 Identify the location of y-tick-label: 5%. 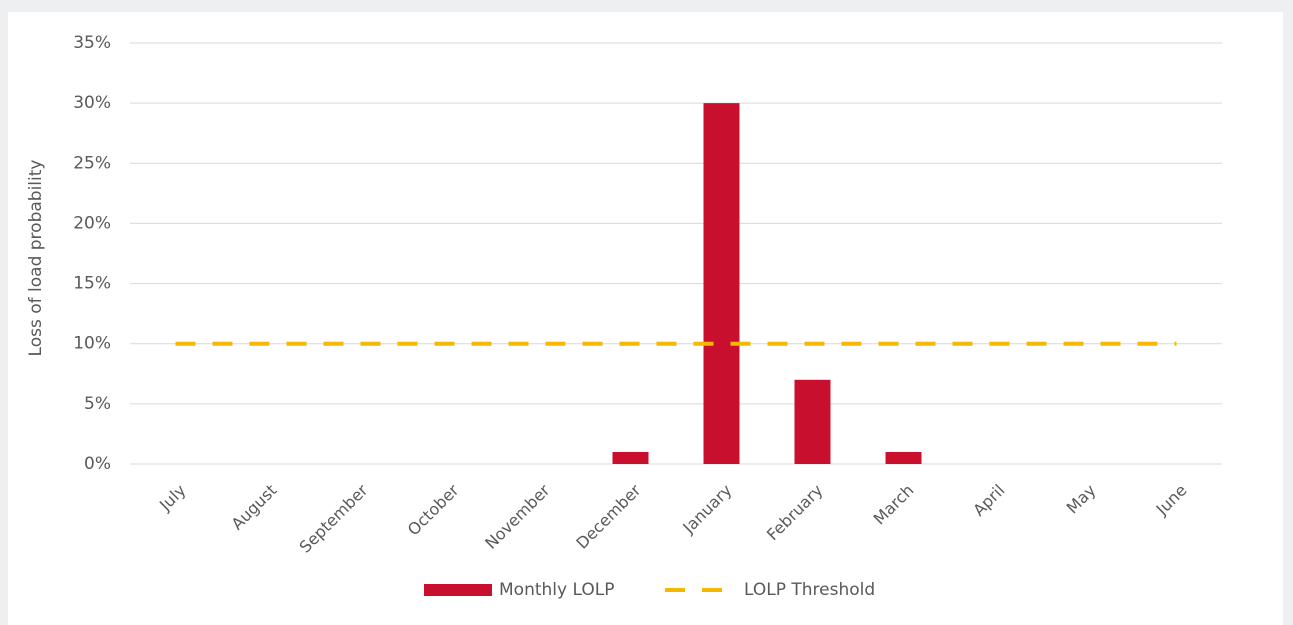
(97, 404).